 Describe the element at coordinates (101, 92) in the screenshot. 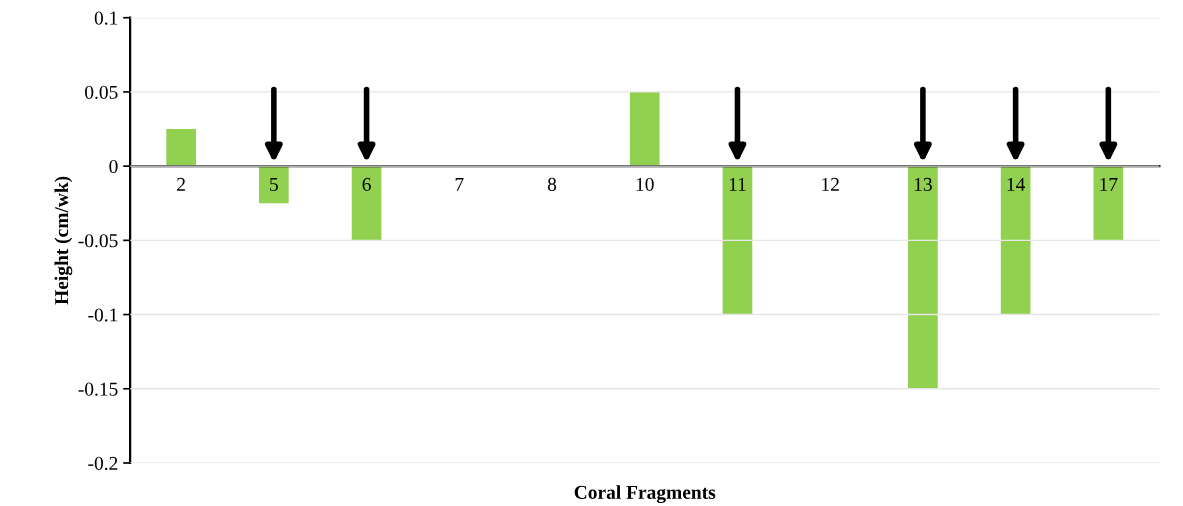

I see `y-tick-label: 0.05` at that location.